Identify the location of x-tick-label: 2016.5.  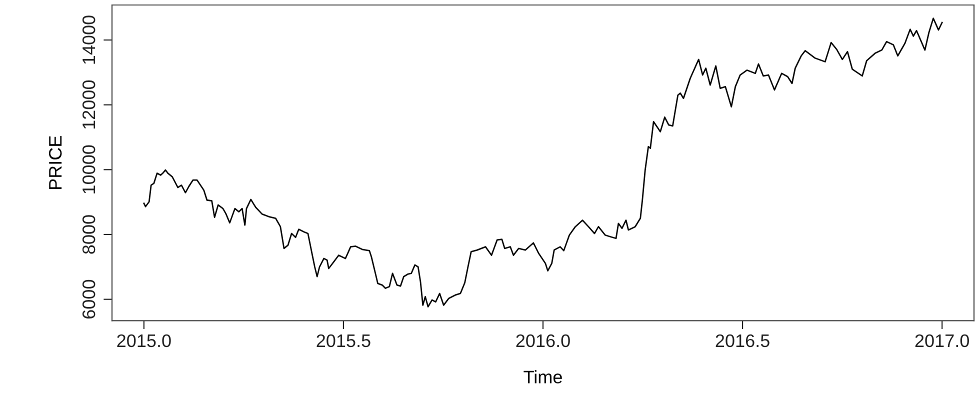
(743, 341).